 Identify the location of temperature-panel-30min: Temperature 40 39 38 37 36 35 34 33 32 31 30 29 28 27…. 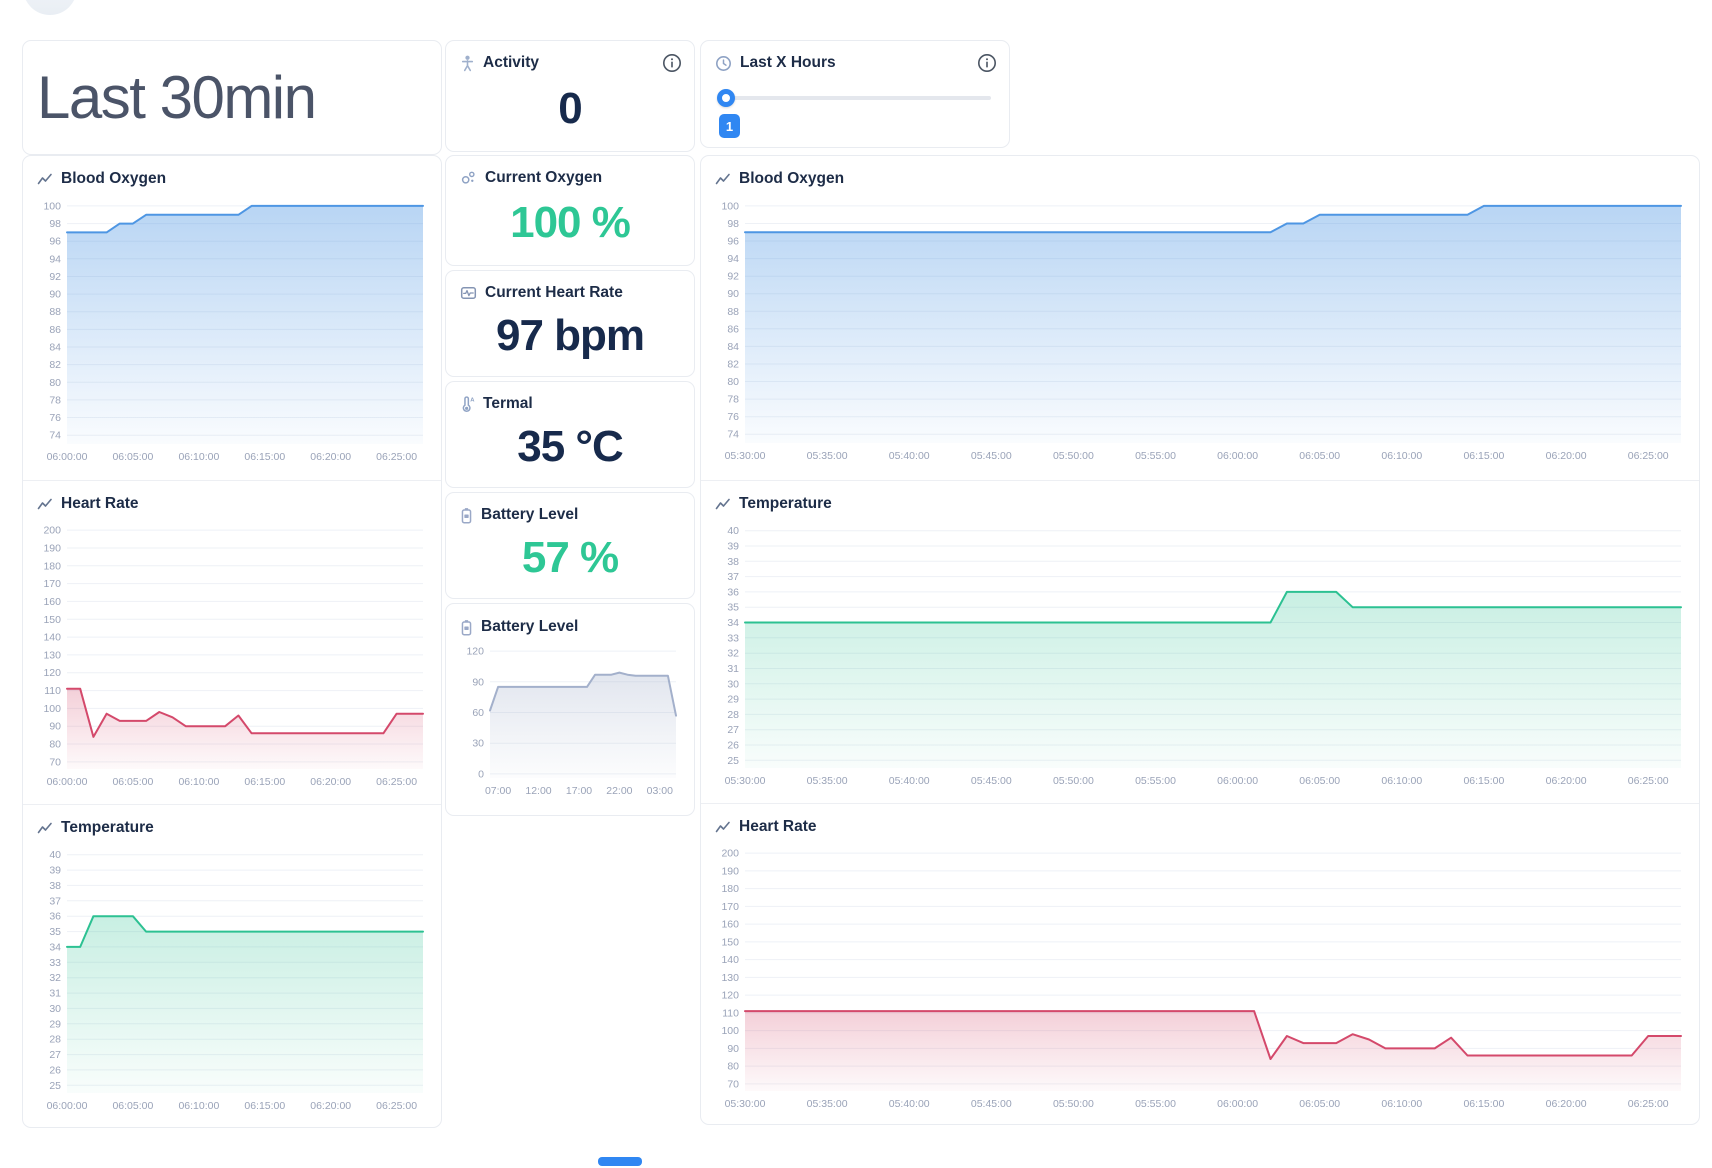
(232, 965).